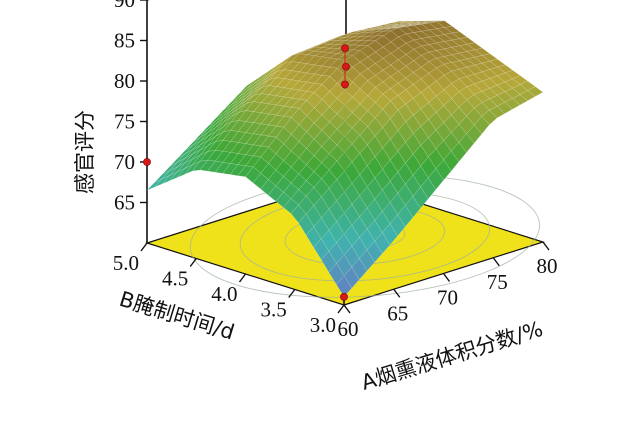  Describe the element at coordinates (124, 203) in the screenshot. I see `z-tick-label: 65` at that location.